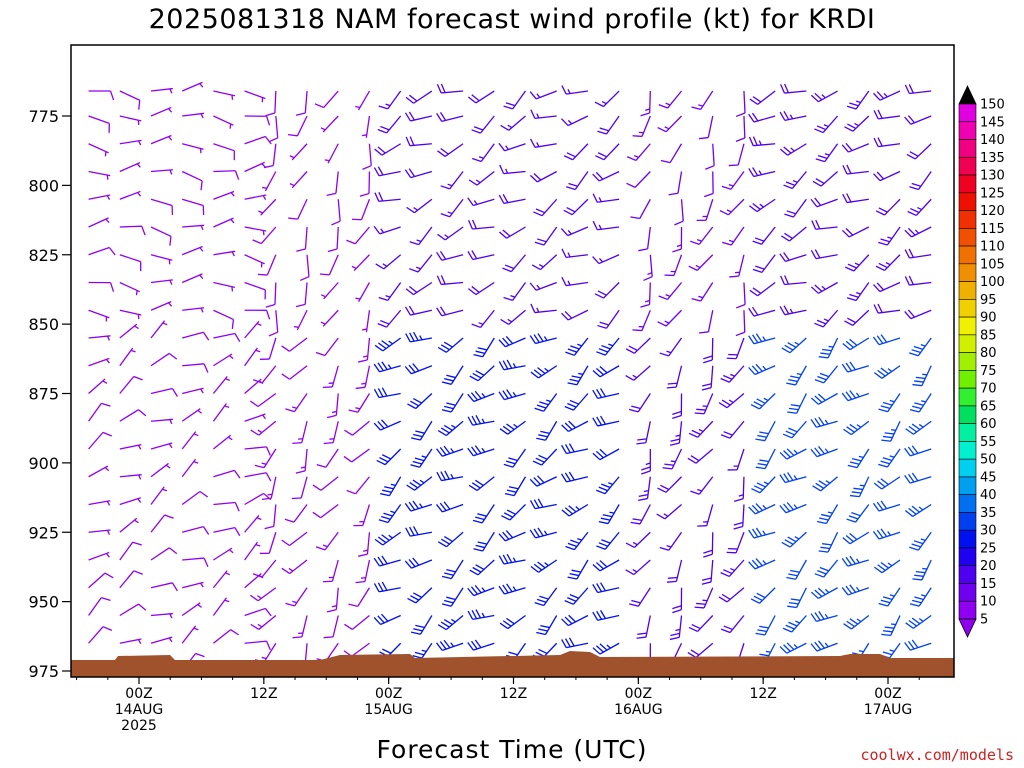  I want to click on y-tick-label: 925, so click(43, 532).